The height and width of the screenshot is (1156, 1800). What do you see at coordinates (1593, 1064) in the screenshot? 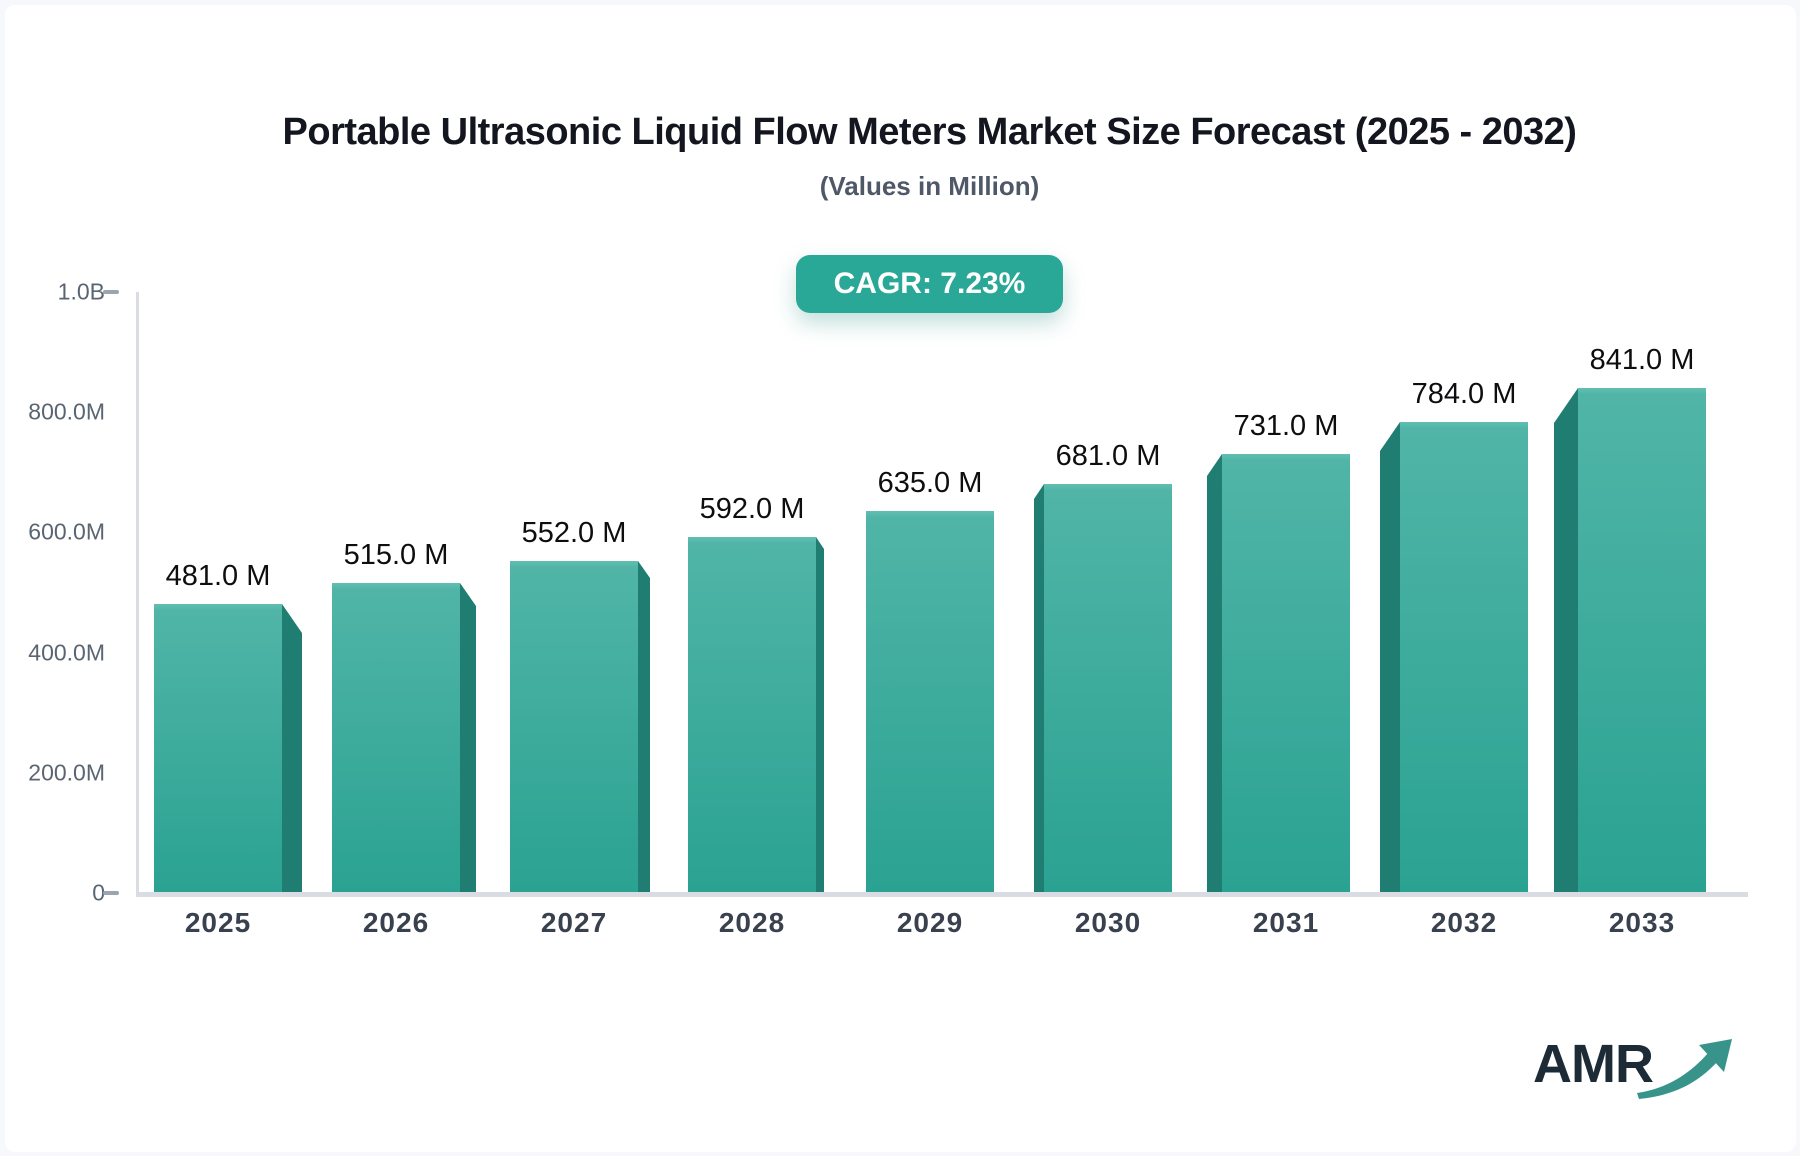
I see `amr-logo-text: AMR` at bounding box center [1593, 1064].